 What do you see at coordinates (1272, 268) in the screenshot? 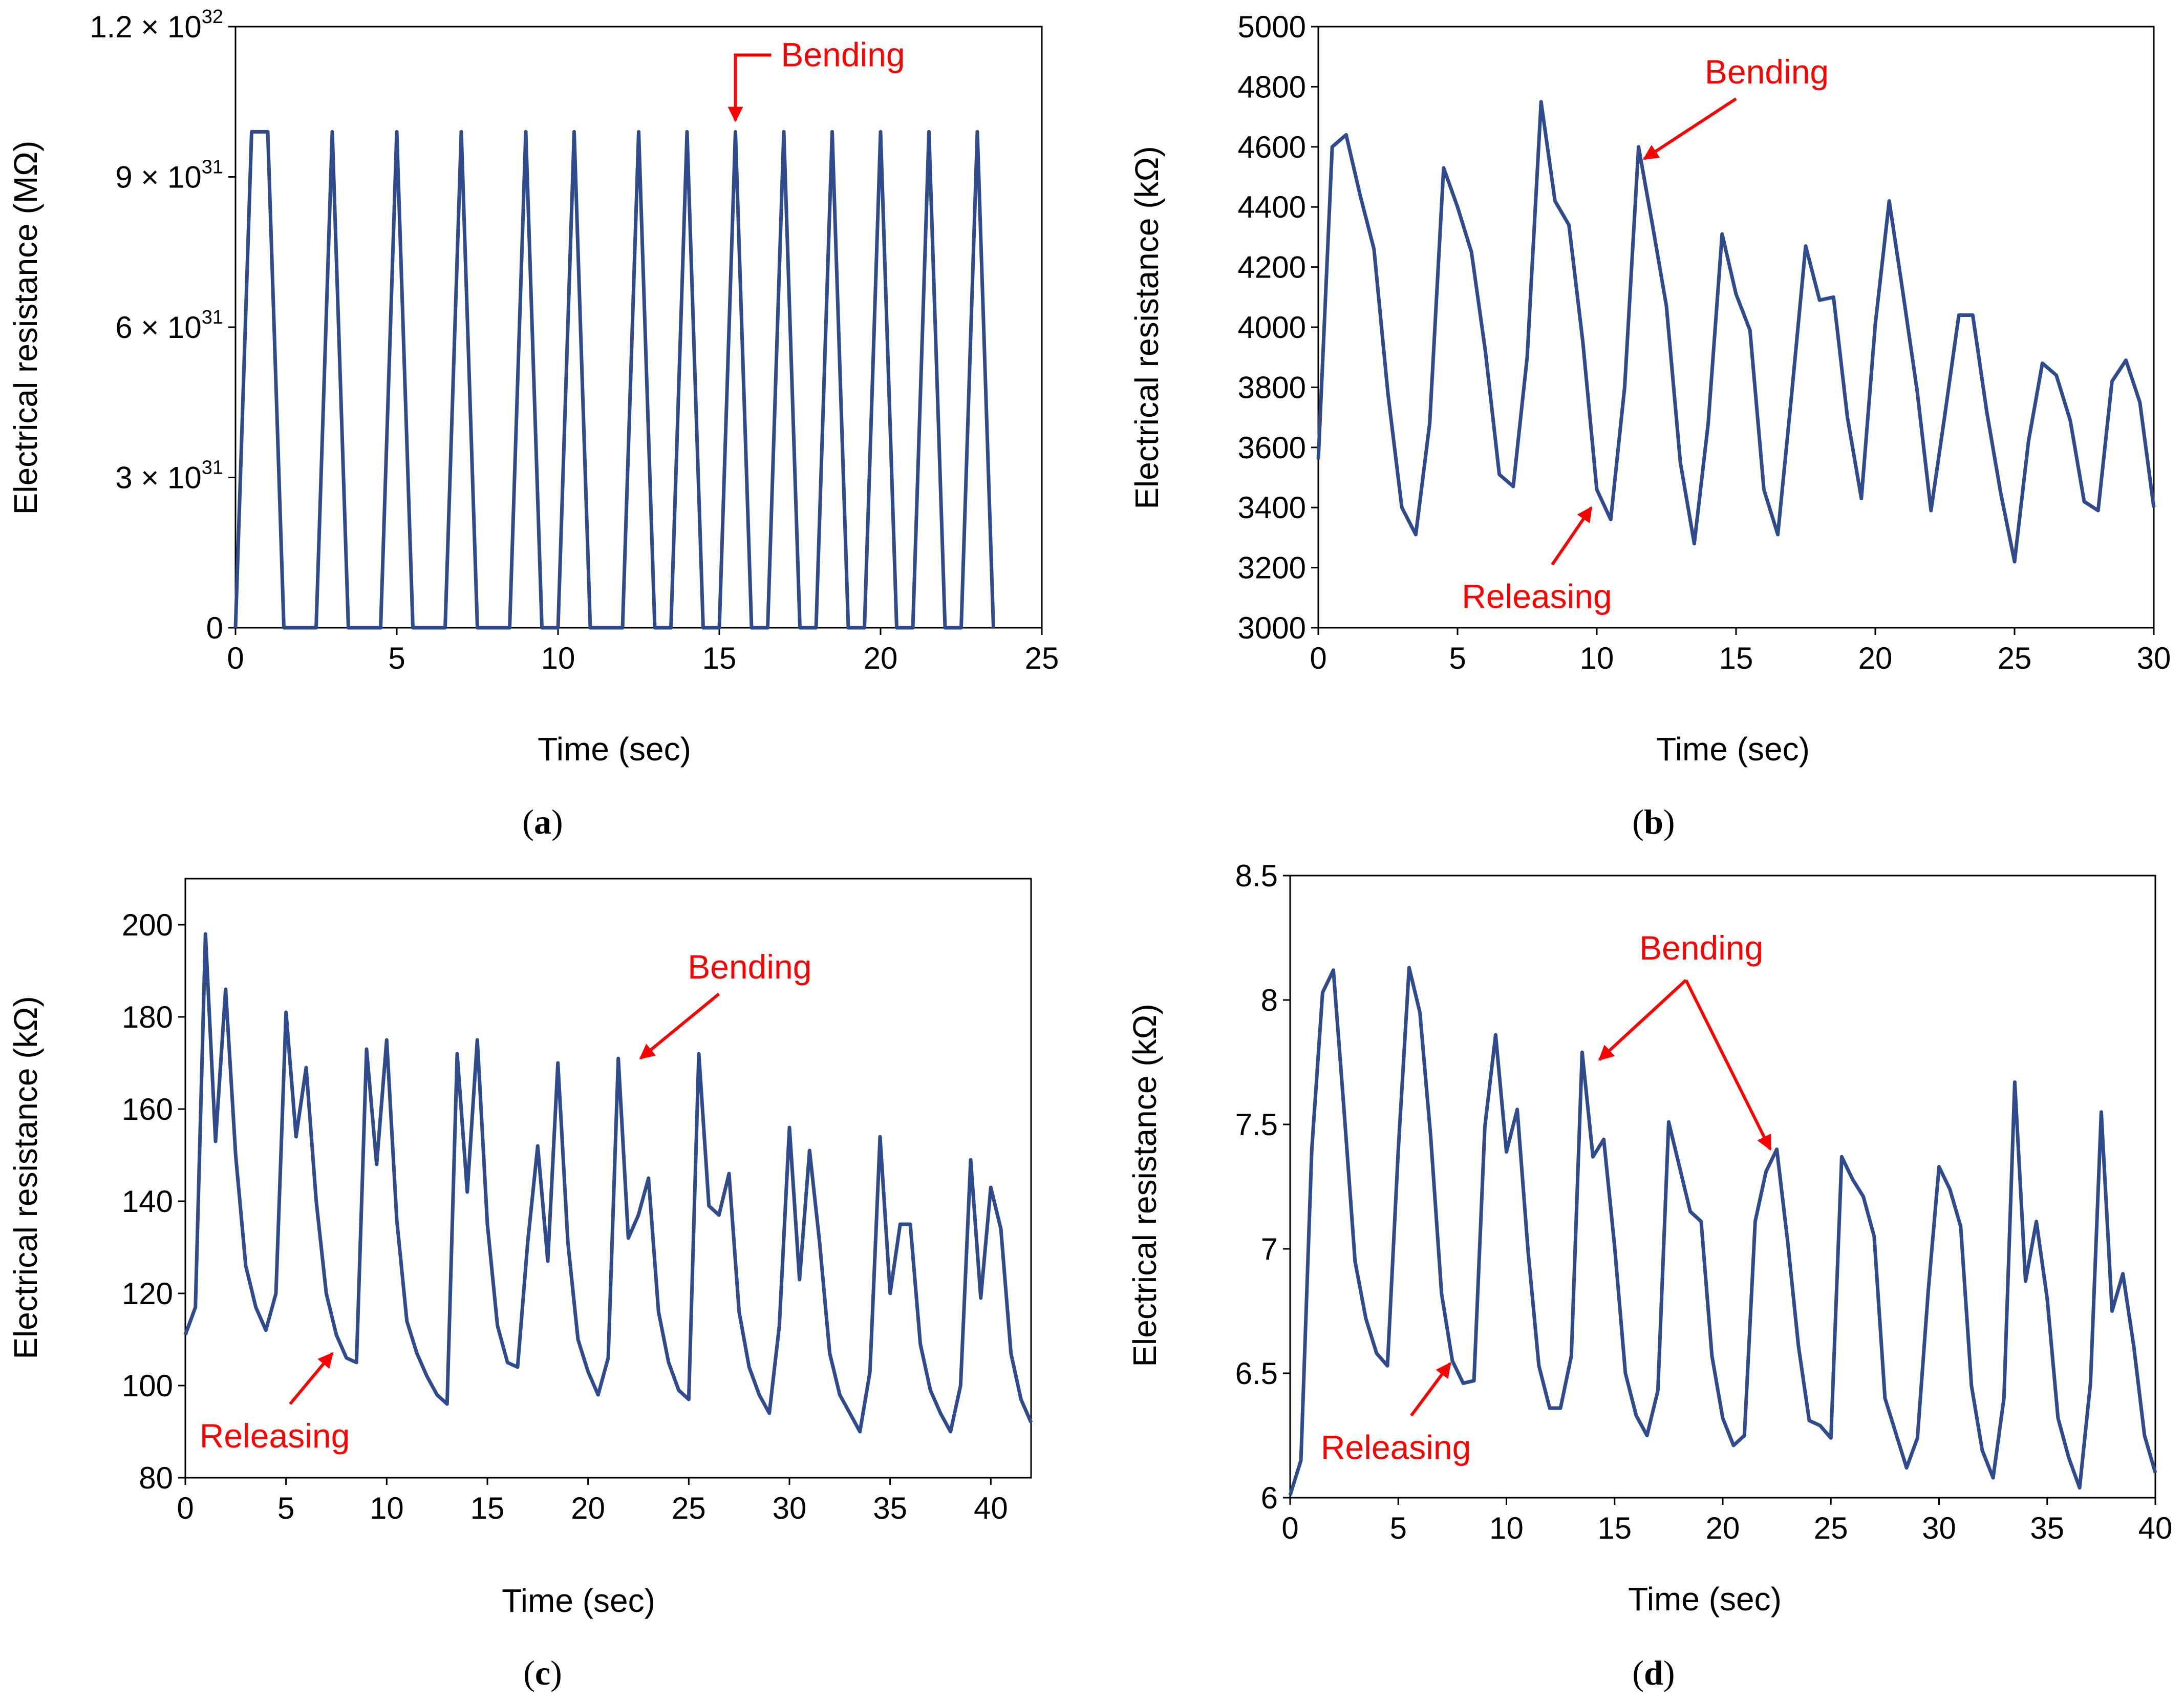
I see `y-tick-label: 4200` at bounding box center [1272, 268].